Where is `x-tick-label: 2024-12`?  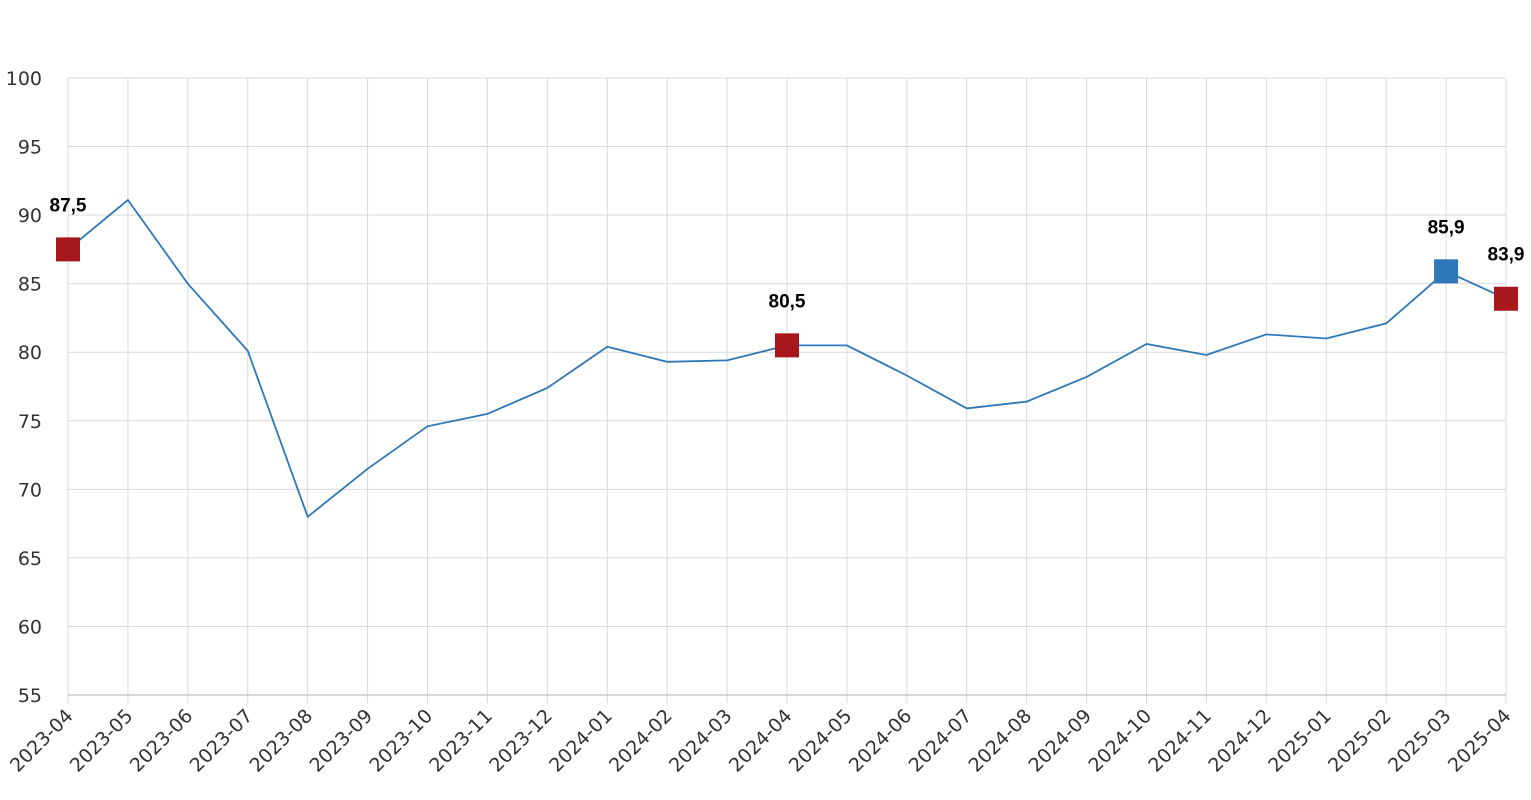 x-tick-label: 2024-12 is located at coordinates (1240, 741).